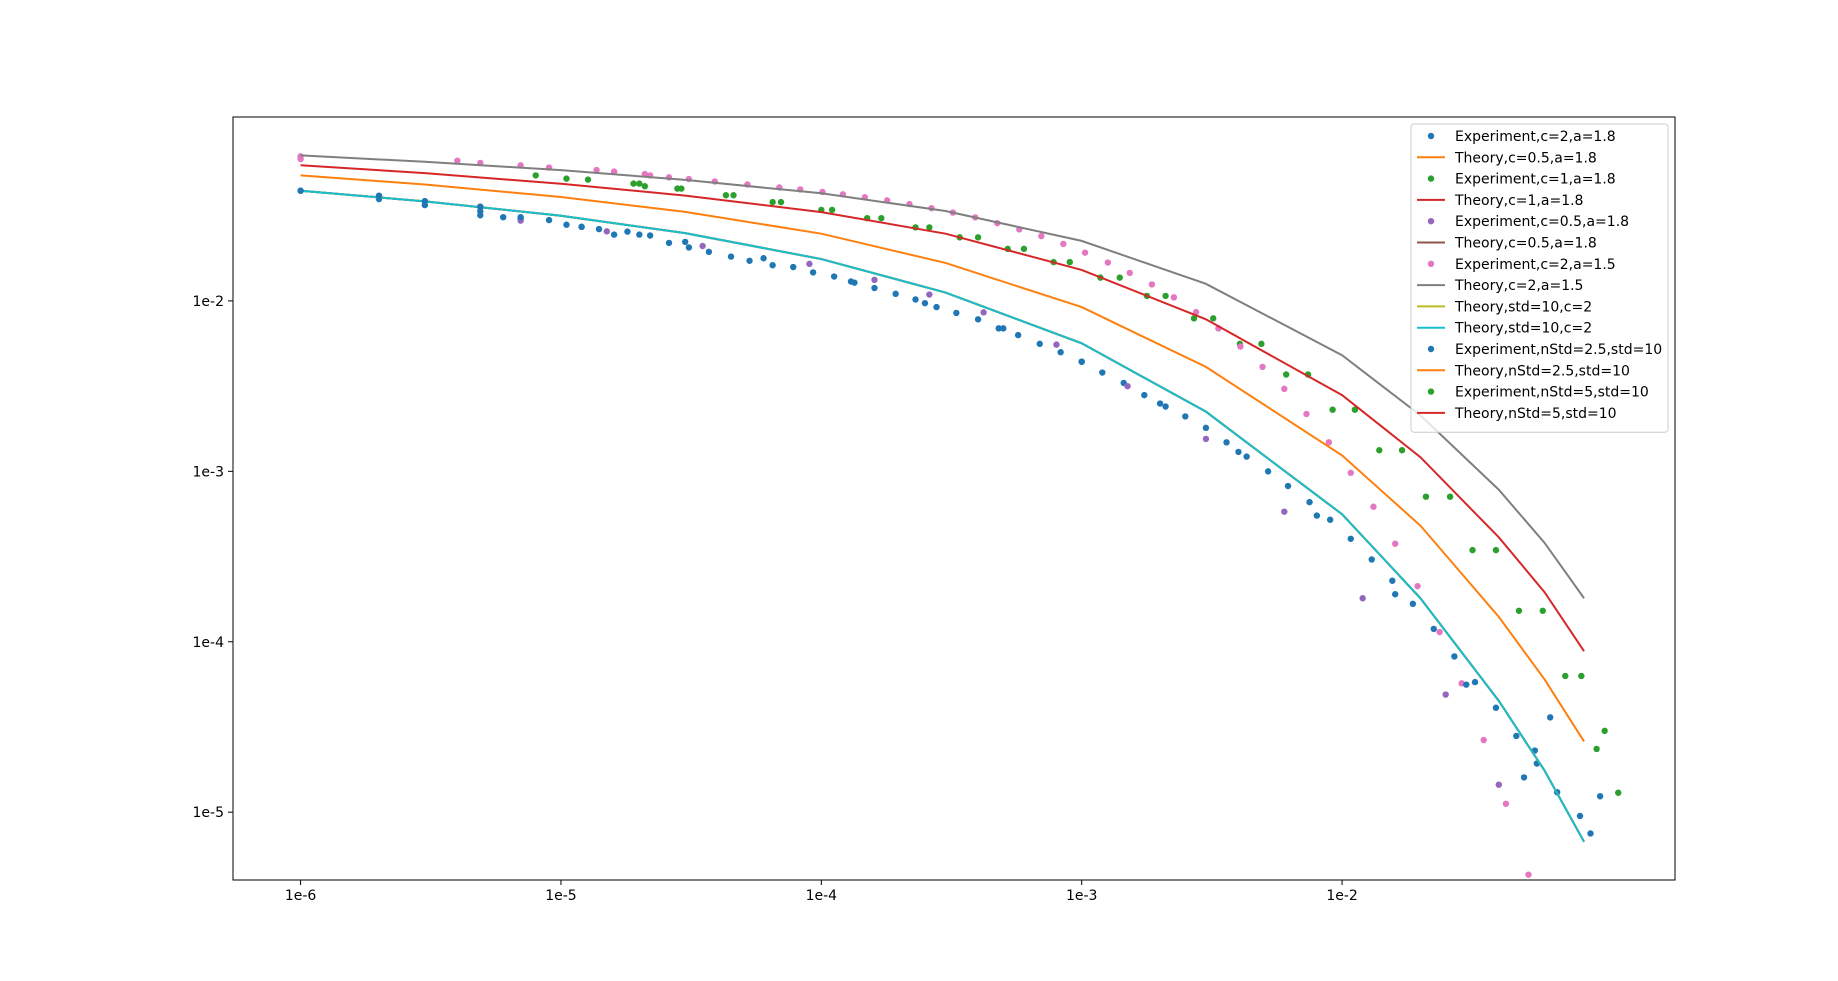  Describe the element at coordinates (1535, 180) in the screenshot. I see `legend-label: Experiment,c=1,a=1.8` at that location.